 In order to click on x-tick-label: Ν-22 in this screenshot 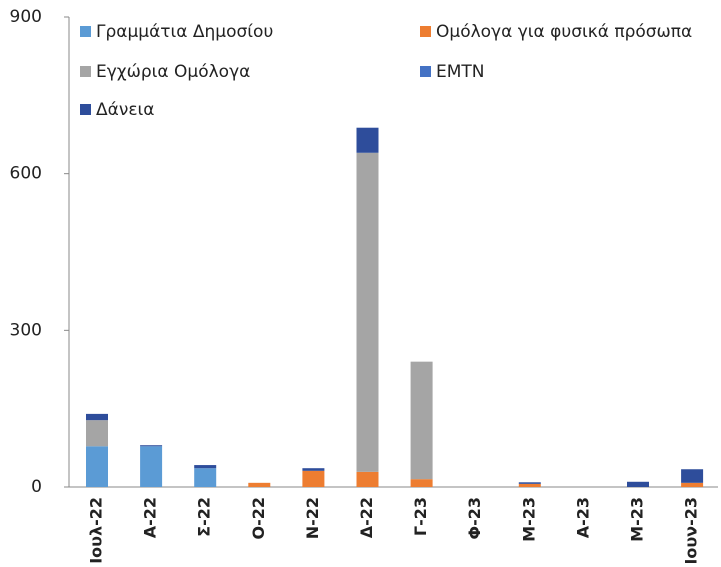, I will do `click(312, 518)`.